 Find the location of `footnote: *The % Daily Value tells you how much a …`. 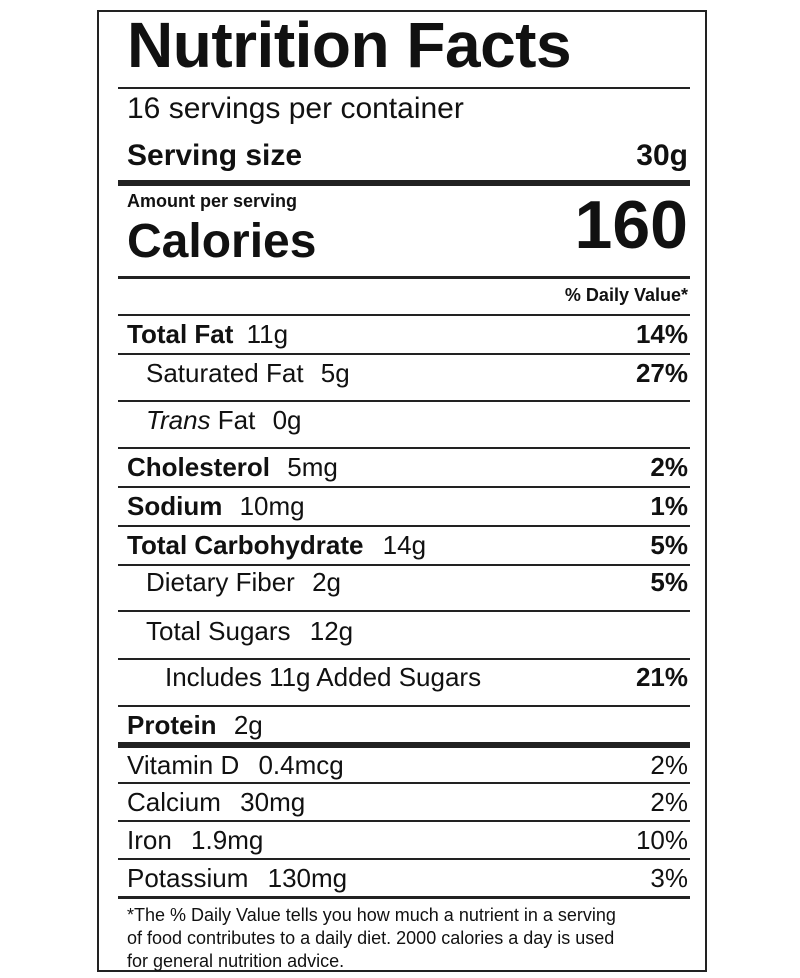

footnote: *The % Daily Value tells you how much a … is located at coordinates (371, 938).